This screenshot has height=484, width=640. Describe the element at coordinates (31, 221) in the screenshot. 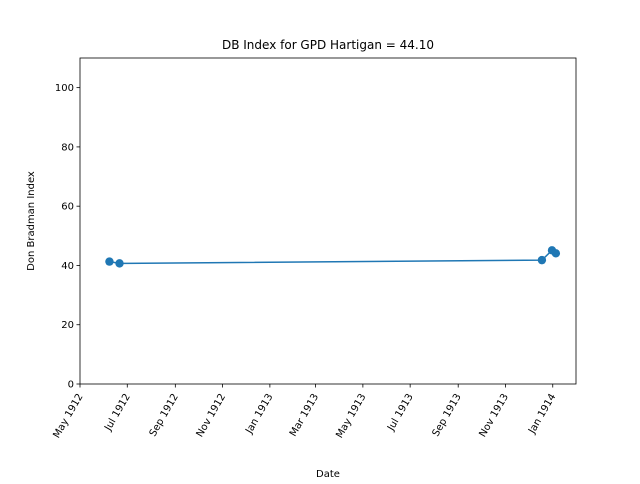

I see `y-axis-label: Don Bradman Index` at that location.